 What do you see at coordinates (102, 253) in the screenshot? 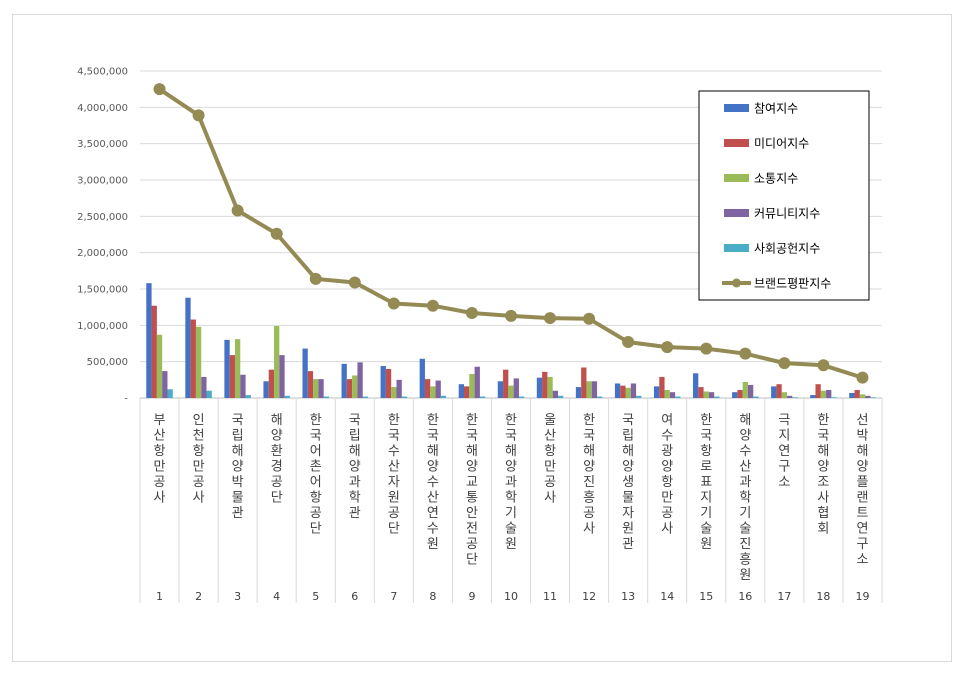
I see `y-tick-label: 2,000,000` at bounding box center [102, 253].